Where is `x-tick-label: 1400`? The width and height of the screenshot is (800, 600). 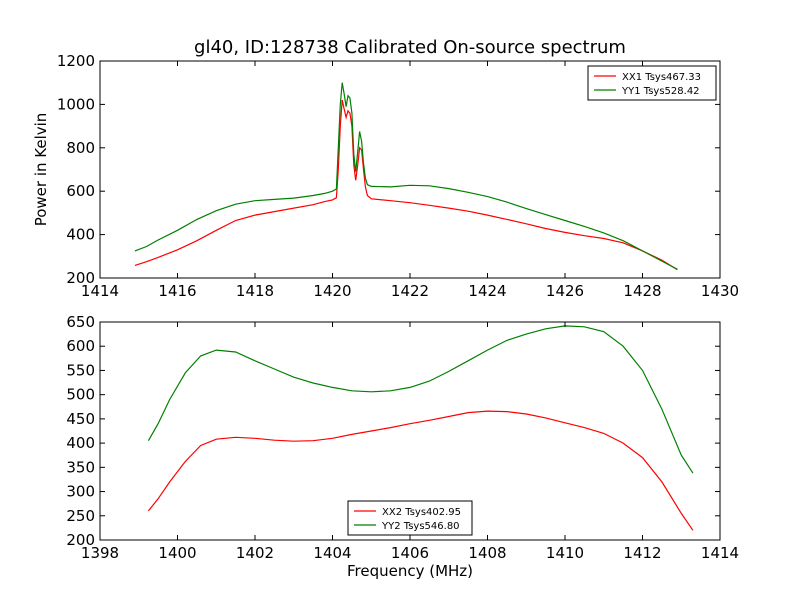
x-tick-label: 1400 is located at coordinates (177, 553).